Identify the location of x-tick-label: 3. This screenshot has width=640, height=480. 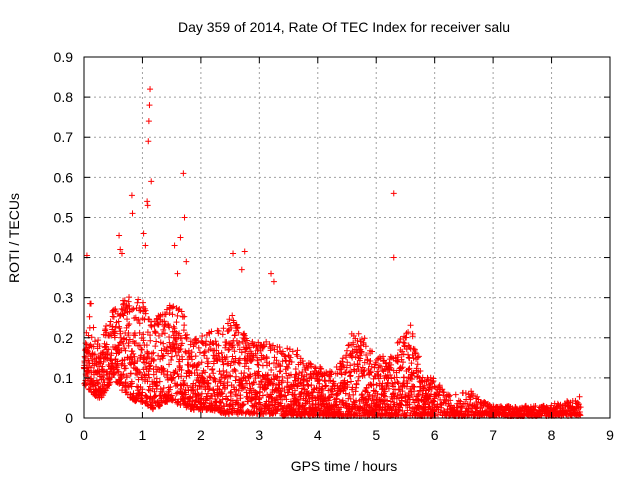
(259, 435).